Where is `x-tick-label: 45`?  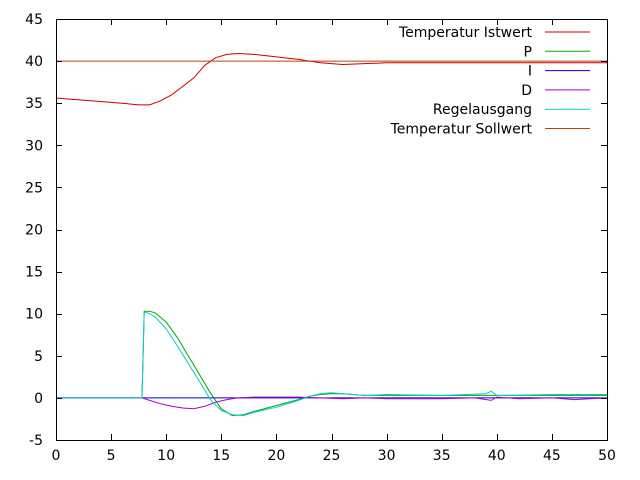
x-tick-label: 45 is located at coordinates (552, 456).